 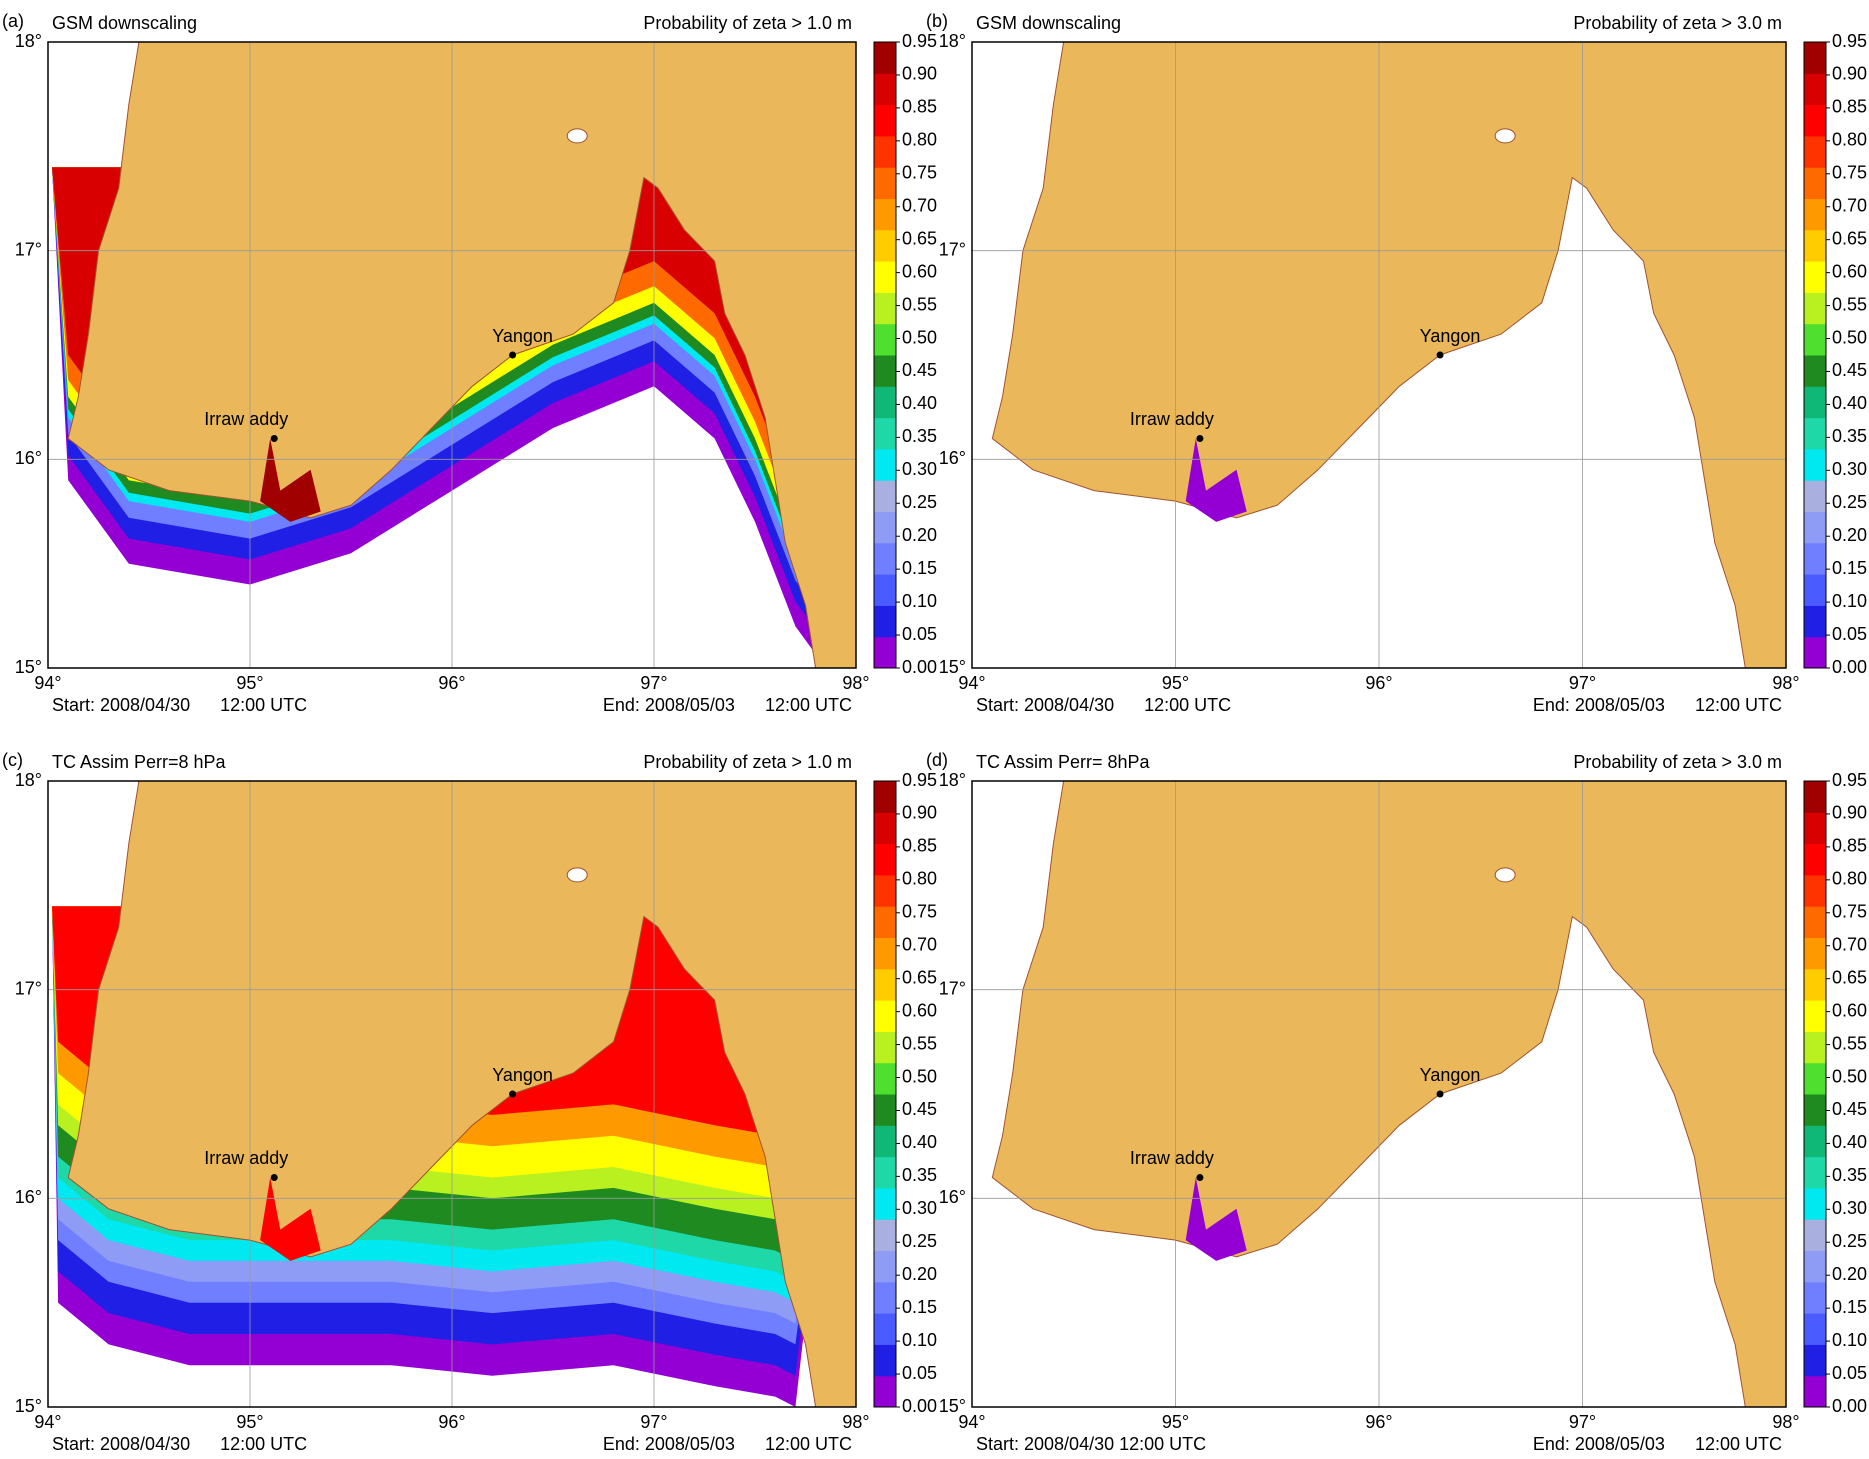 What do you see at coordinates (179, 1444) in the screenshot?
I see `start-time: Start: 2008/04/30 12:00 UTC` at bounding box center [179, 1444].